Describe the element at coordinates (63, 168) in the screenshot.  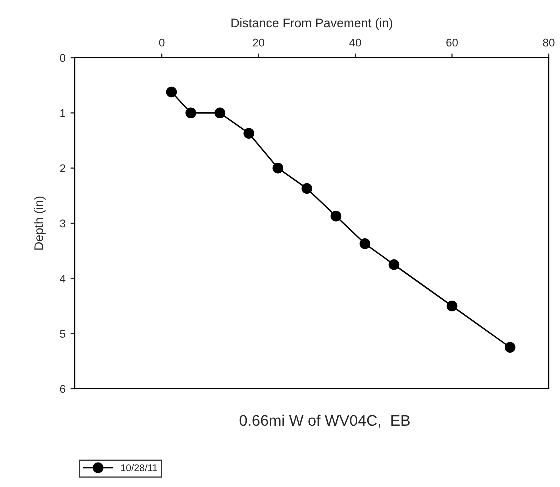
I see `y-tick-label: 2` at that location.